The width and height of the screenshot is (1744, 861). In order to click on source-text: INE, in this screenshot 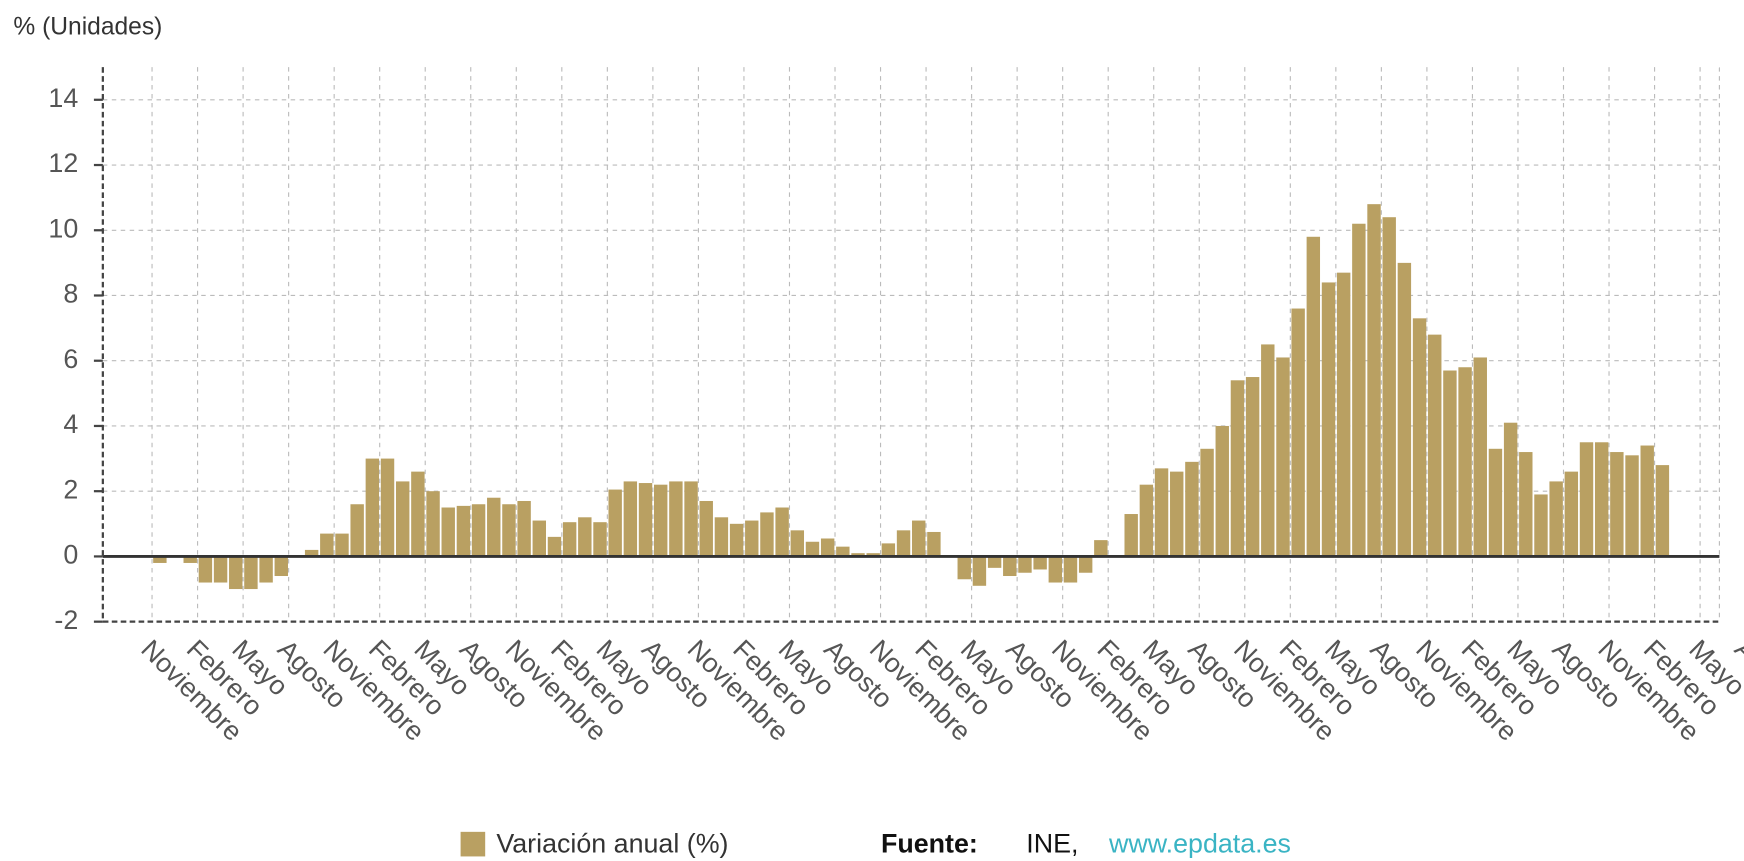, I will do `click(1052, 843)`.